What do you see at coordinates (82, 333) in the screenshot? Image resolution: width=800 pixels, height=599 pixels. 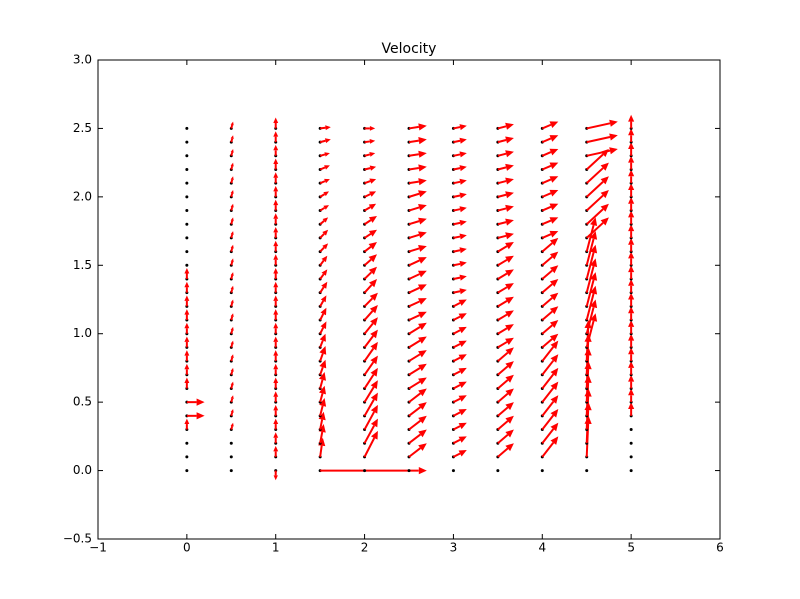 I see `y-tick-label: 1.0` at bounding box center [82, 333].